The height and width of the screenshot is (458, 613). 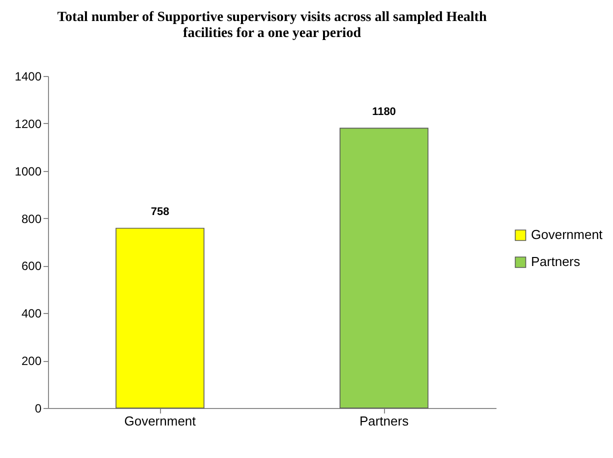 What do you see at coordinates (567, 234) in the screenshot?
I see `legend-label: Government` at bounding box center [567, 234].